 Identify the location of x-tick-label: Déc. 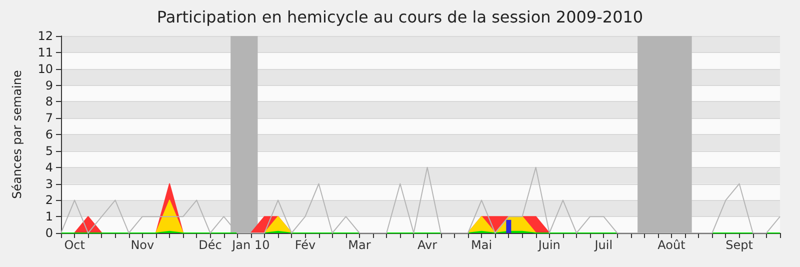
(210, 245).